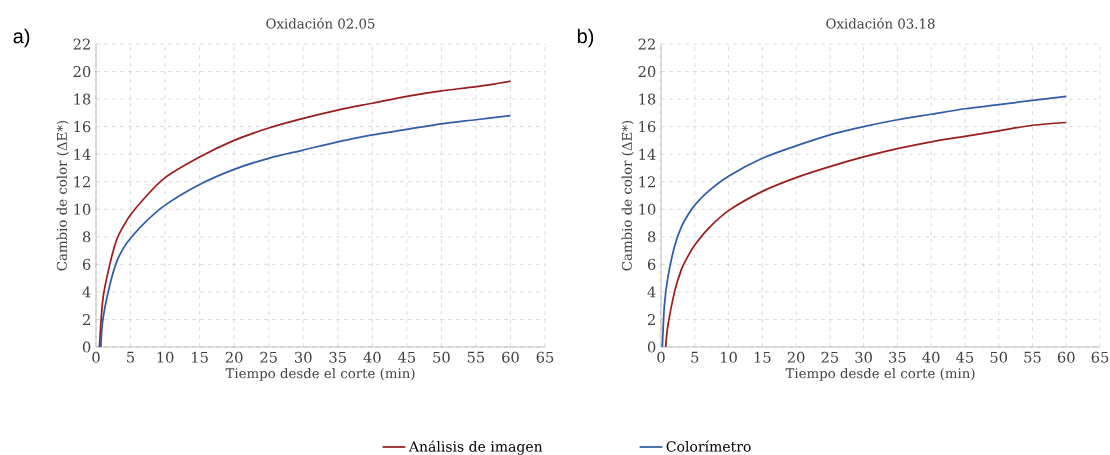  I want to click on text: a), so click(21, 38).